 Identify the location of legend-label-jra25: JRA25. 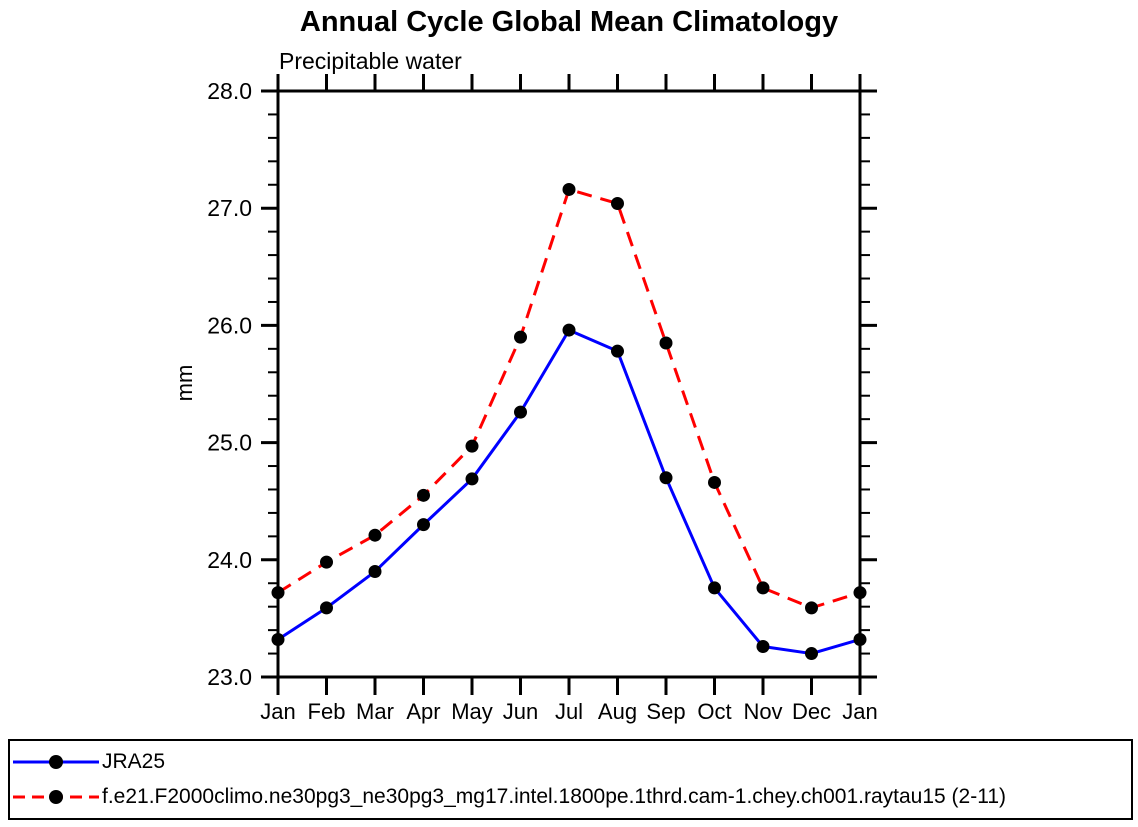
(134, 762).